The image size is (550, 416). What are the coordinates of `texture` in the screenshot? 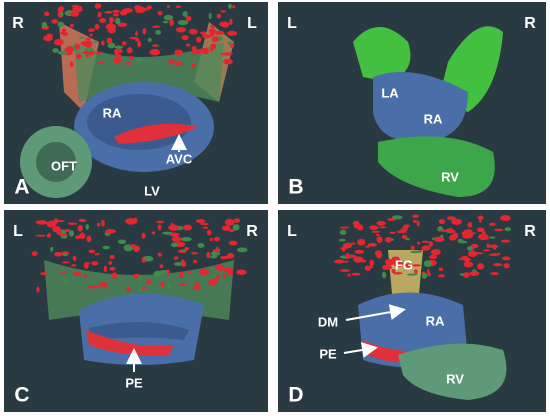 It's located at (139, 35).